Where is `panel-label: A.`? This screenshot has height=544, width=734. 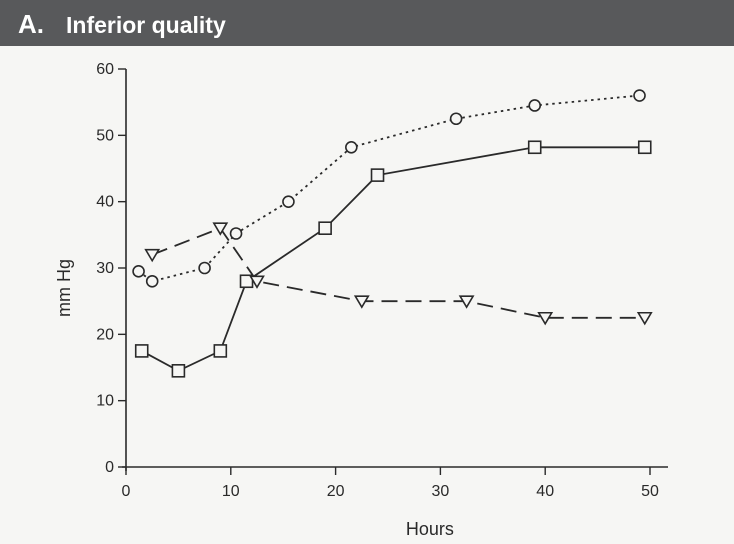 panel-label: A. is located at coordinates (31, 24).